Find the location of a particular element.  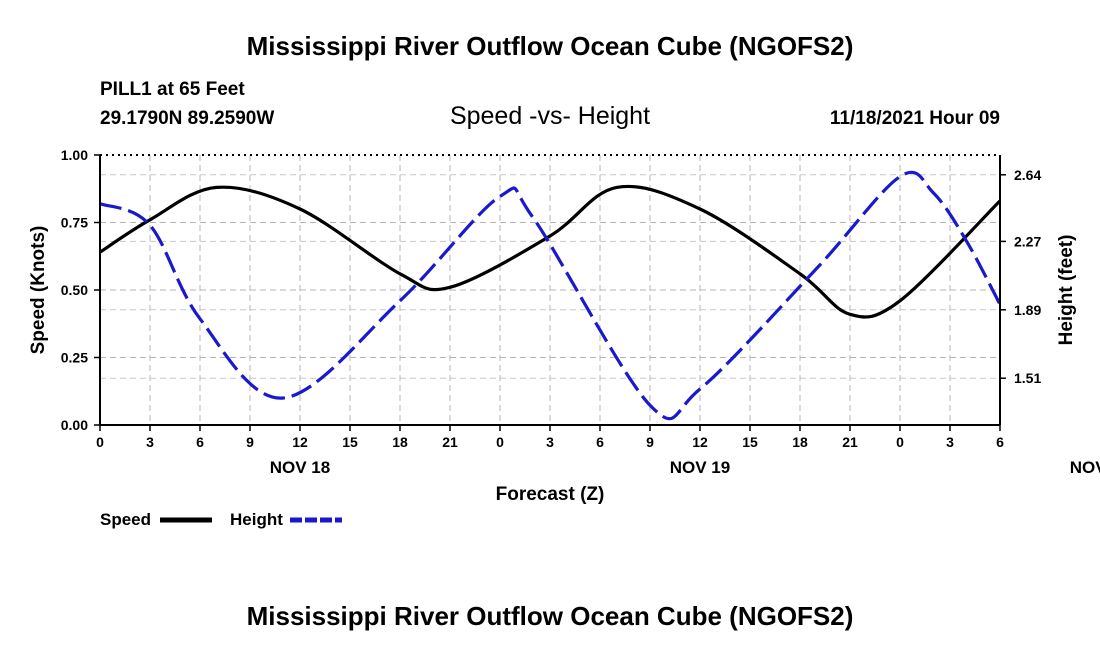

y-left-tick-label: 0.25 is located at coordinates (74, 358).